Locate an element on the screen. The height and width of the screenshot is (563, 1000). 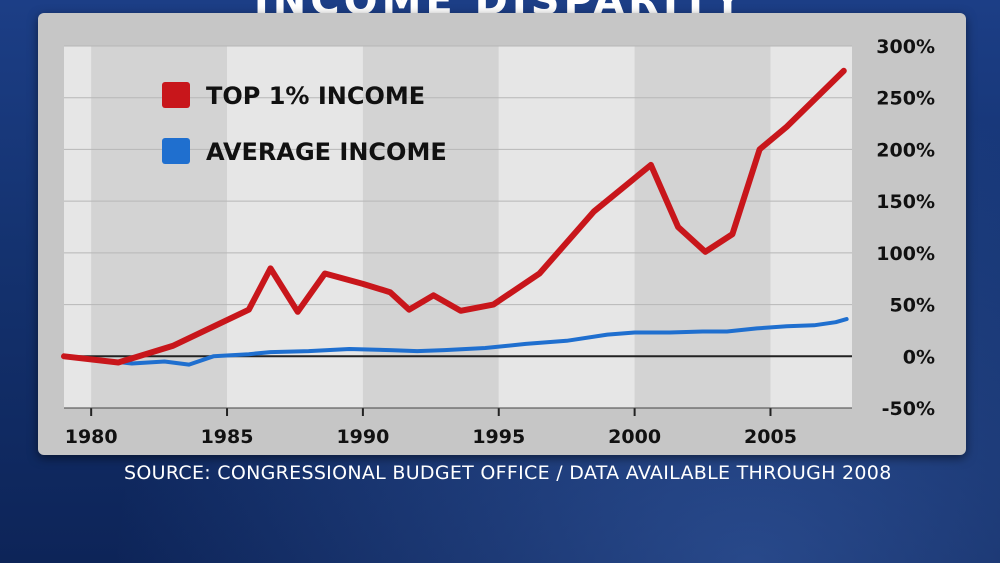
y-tick-label: 0% is located at coordinates (919, 357).